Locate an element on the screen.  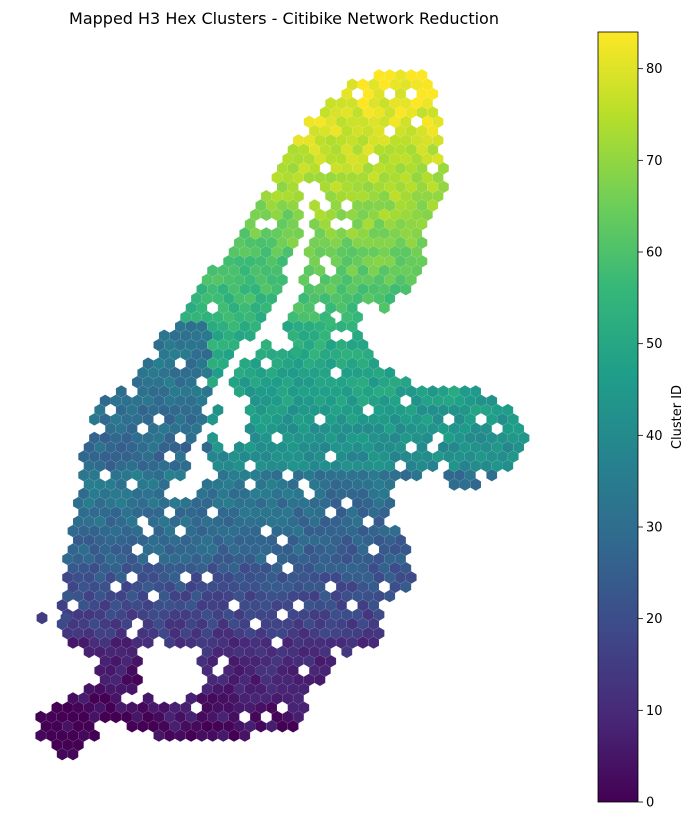
colorbar-tick-label: 50 is located at coordinates (654, 344).